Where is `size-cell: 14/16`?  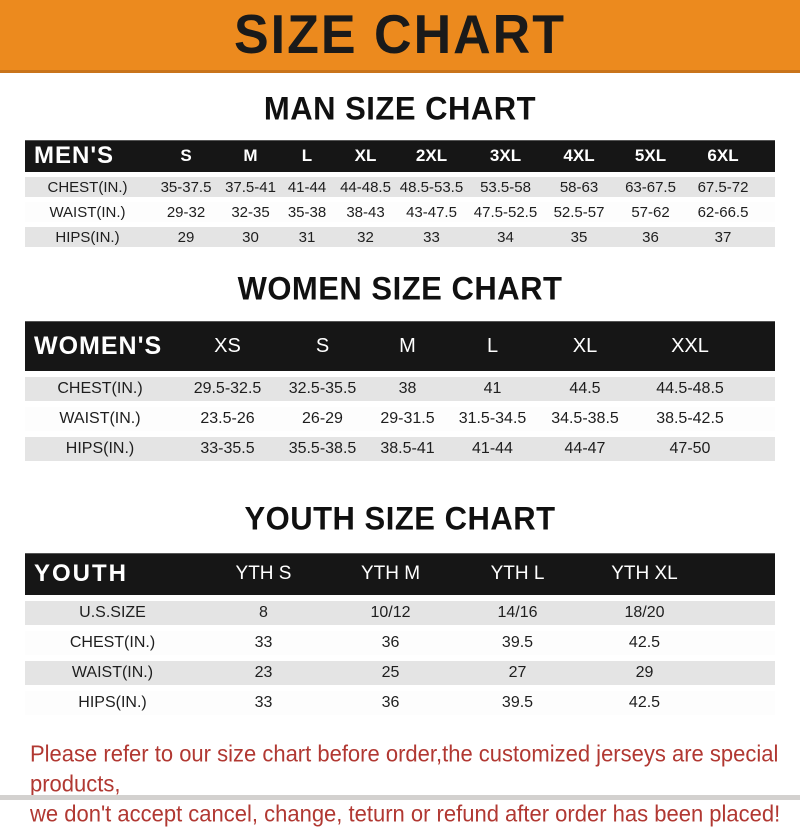 size-cell: 14/16 is located at coordinates (517, 612).